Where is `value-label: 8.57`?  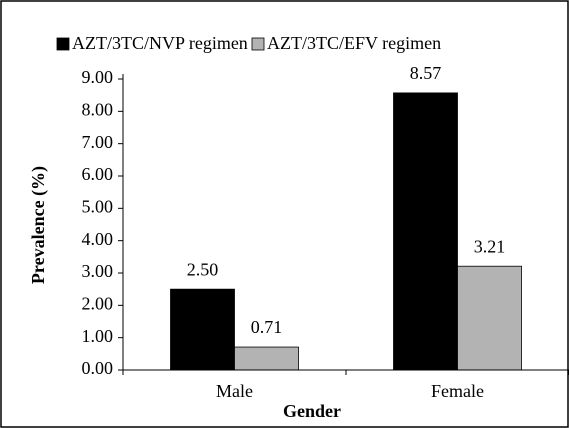 value-label: 8.57 is located at coordinates (426, 73).